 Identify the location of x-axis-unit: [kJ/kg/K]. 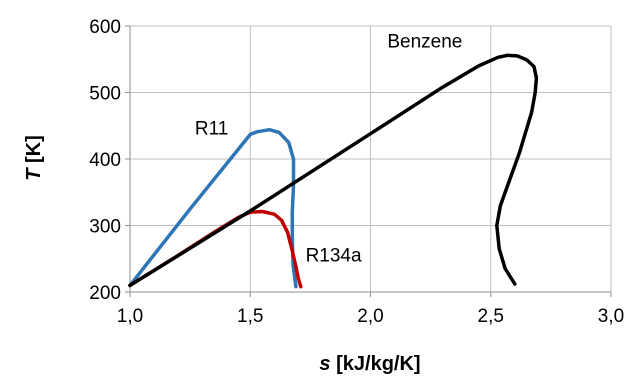
(376, 364).